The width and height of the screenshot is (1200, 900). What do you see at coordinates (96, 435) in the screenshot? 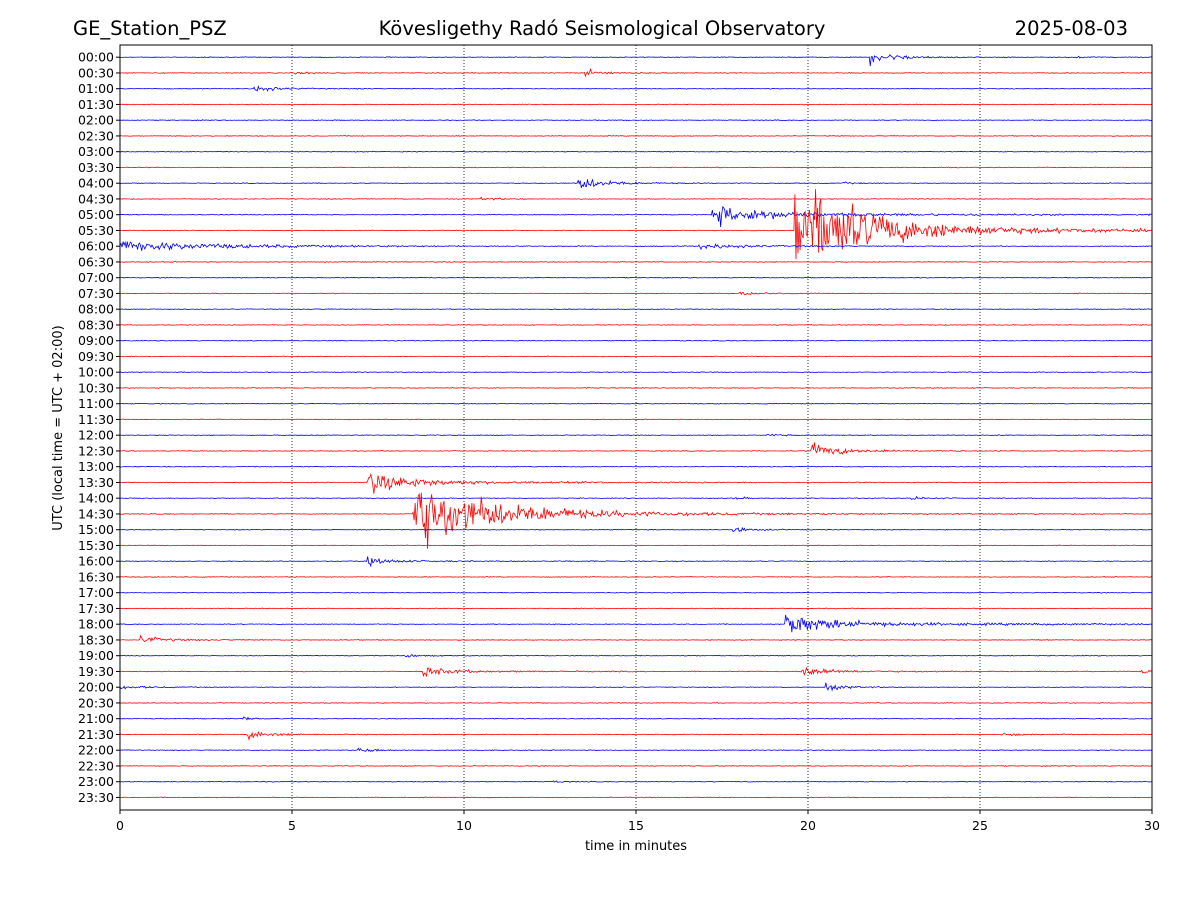
I see `y-tick-label: 12:00` at bounding box center [96, 435].